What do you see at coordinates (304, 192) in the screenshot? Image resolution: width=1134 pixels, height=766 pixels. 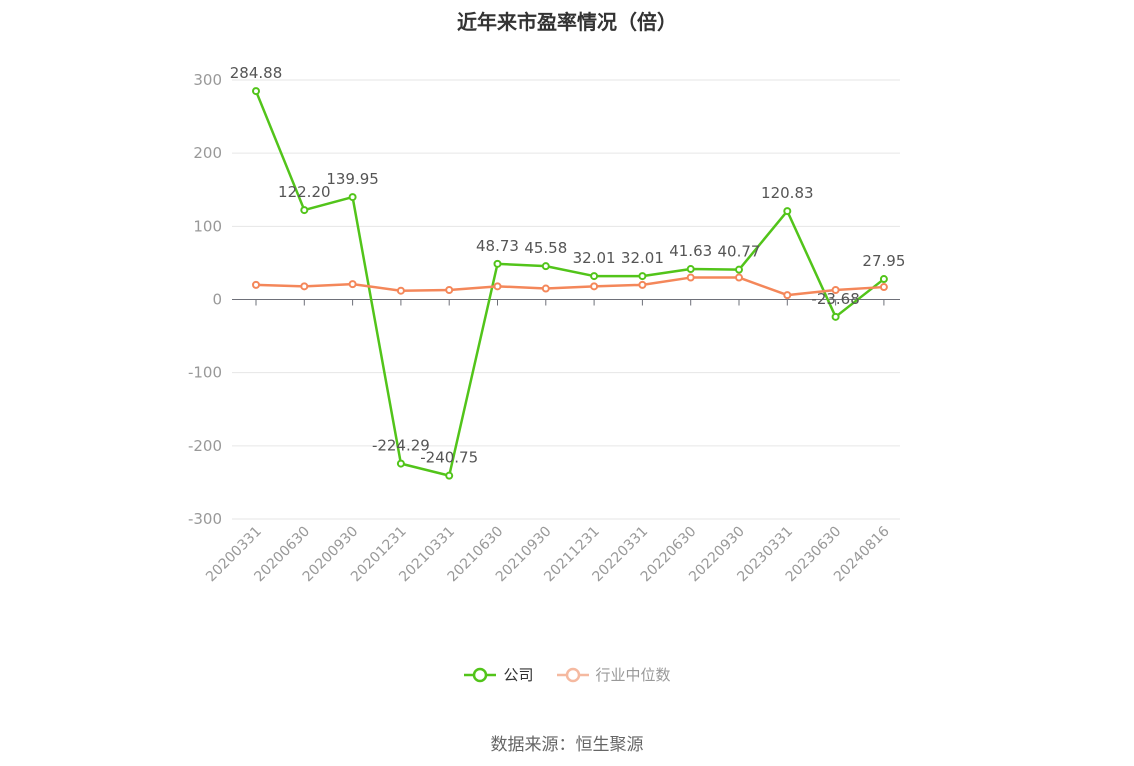 I see `data-label: 122.20` at bounding box center [304, 192].